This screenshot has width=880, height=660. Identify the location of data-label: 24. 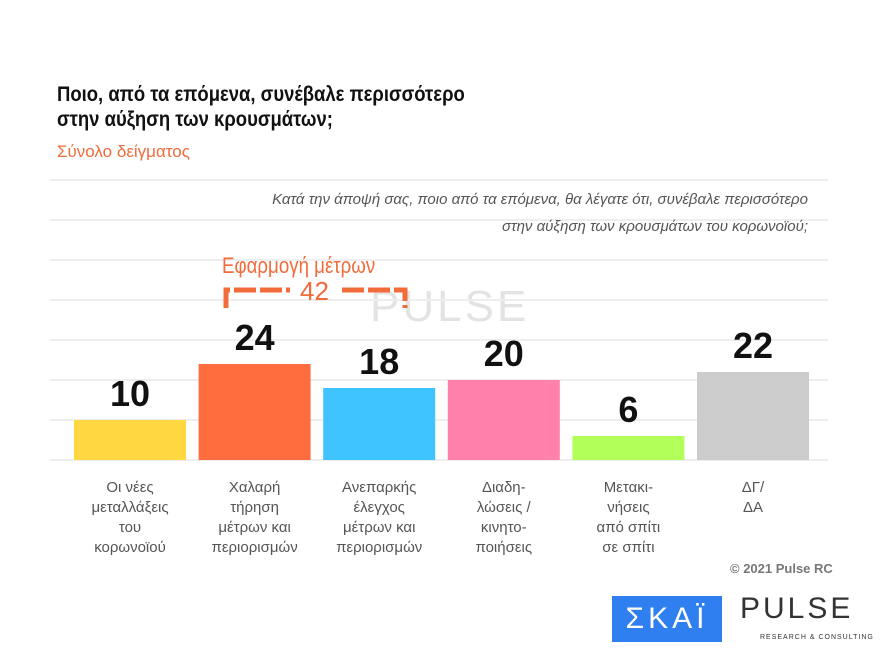
(255, 337).